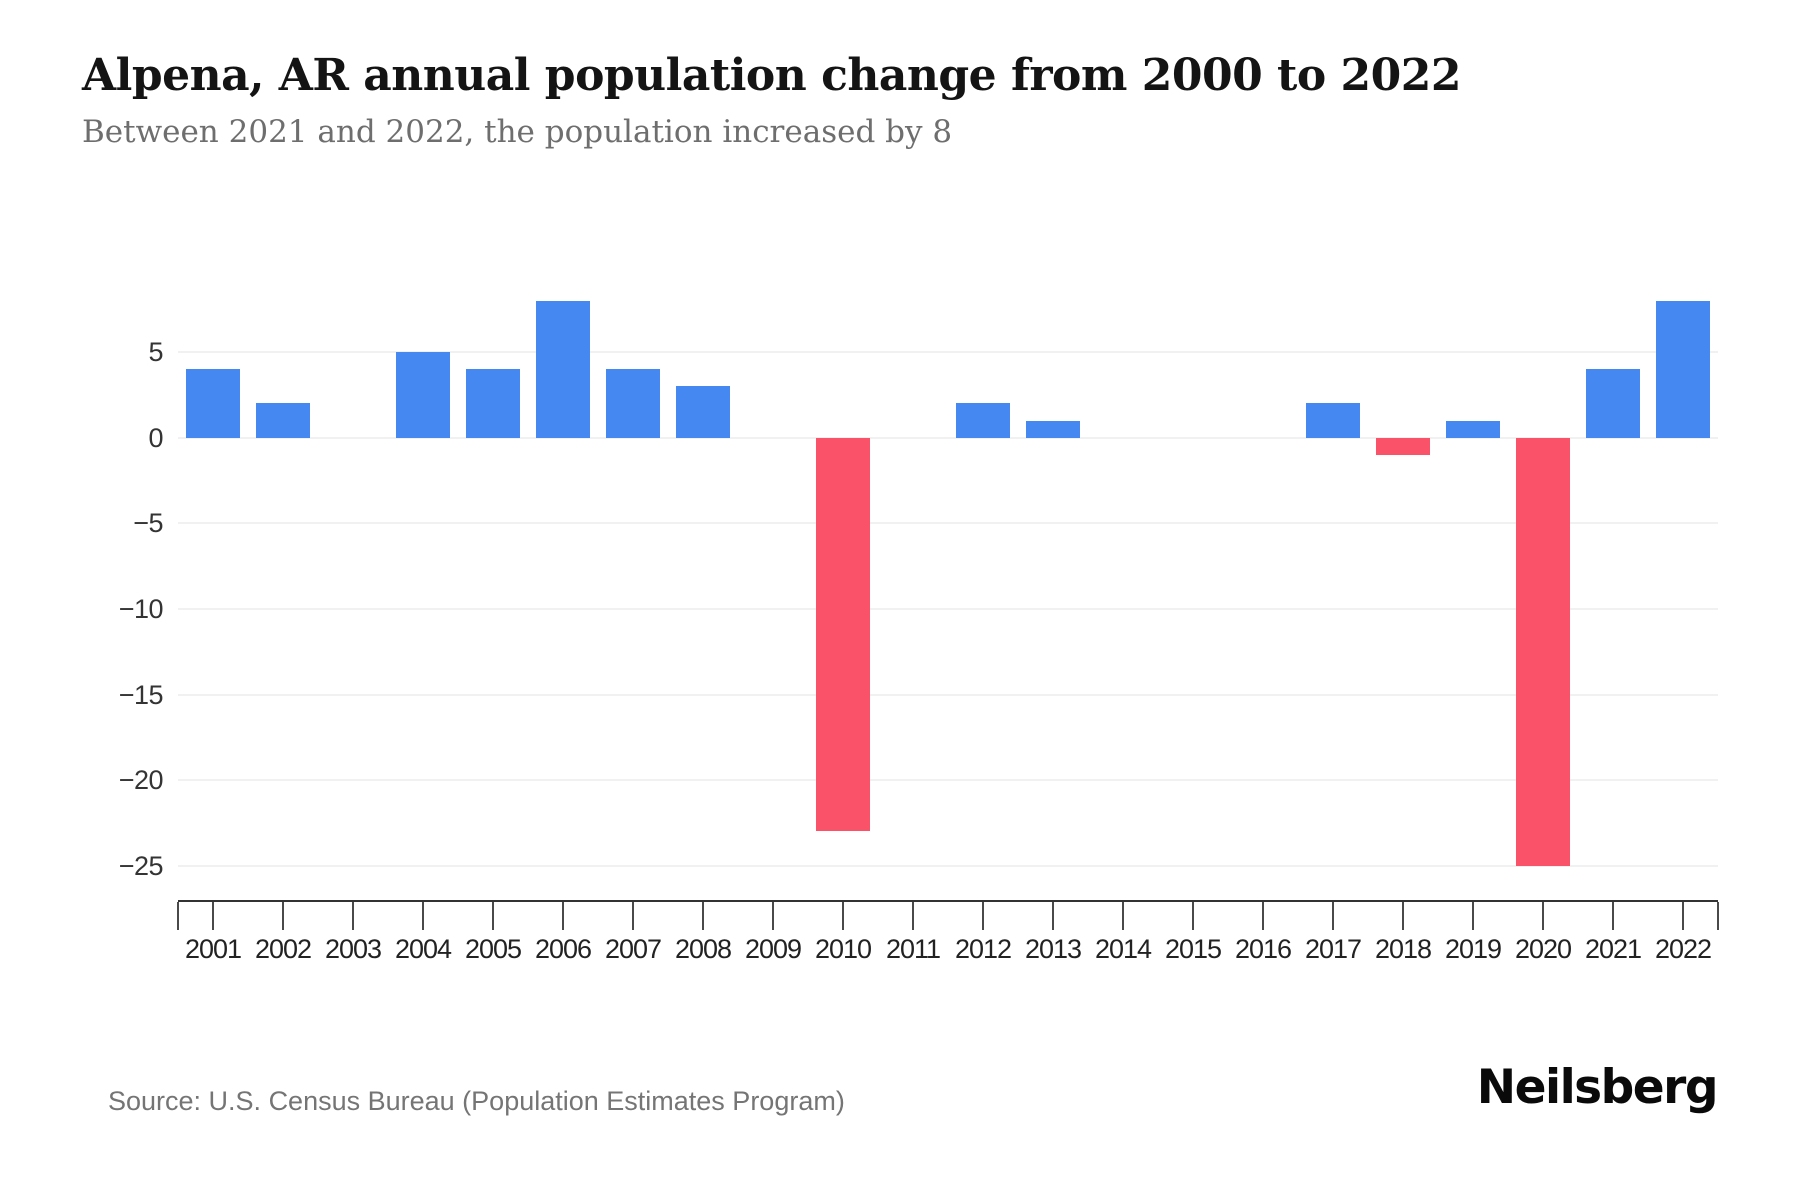  What do you see at coordinates (1543, 949) in the screenshot?
I see `x-axis-label: 2020` at bounding box center [1543, 949].